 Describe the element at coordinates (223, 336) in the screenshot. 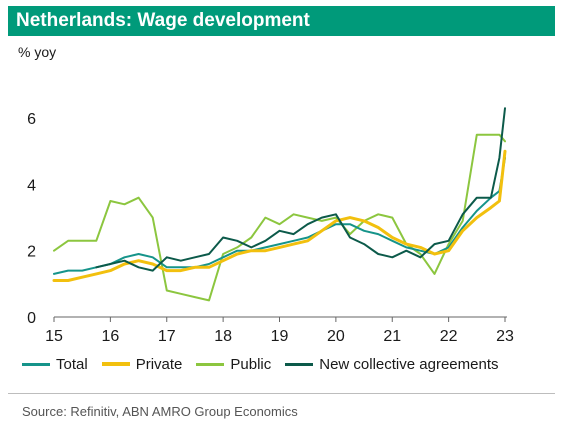

I see `x-tick-label: 18` at that location.